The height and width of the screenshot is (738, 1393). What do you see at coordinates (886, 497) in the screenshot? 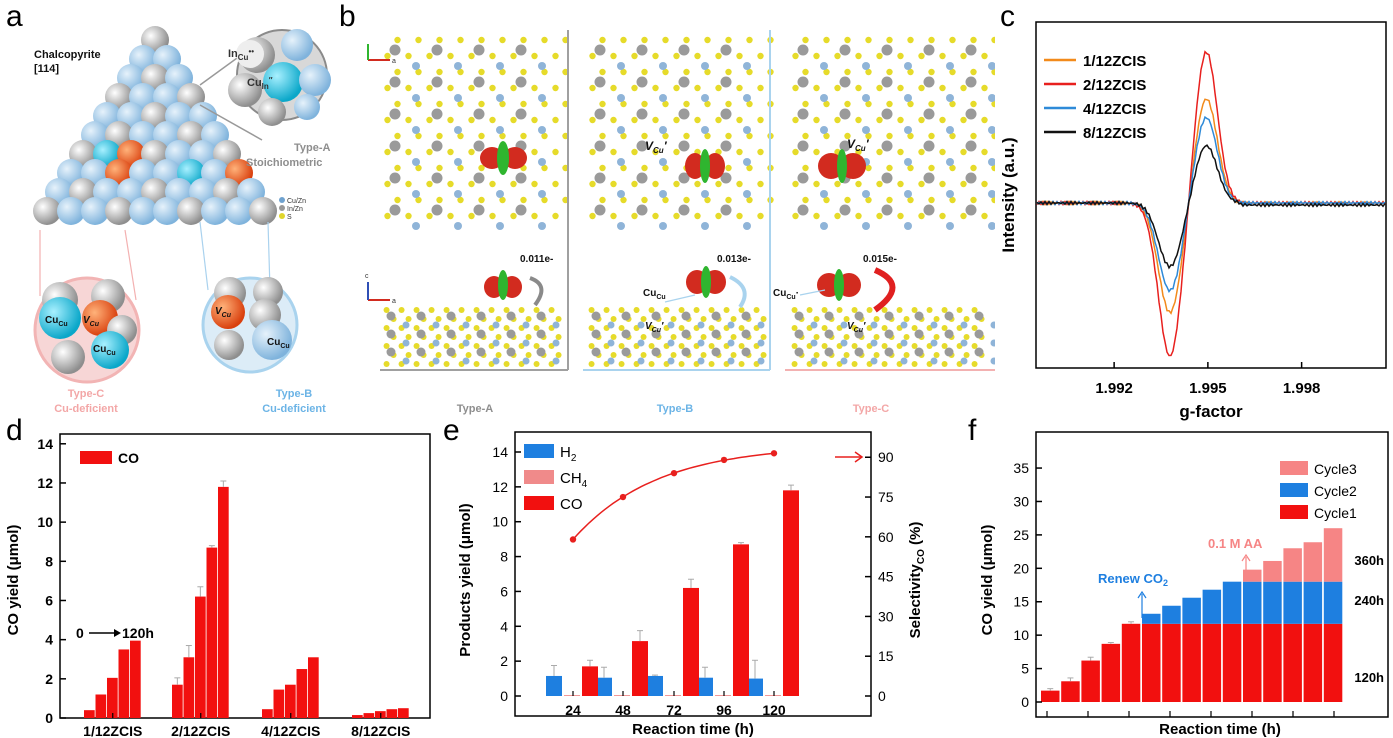
I see `y-tick-right-label: 75` at bounding box center [886, 497].